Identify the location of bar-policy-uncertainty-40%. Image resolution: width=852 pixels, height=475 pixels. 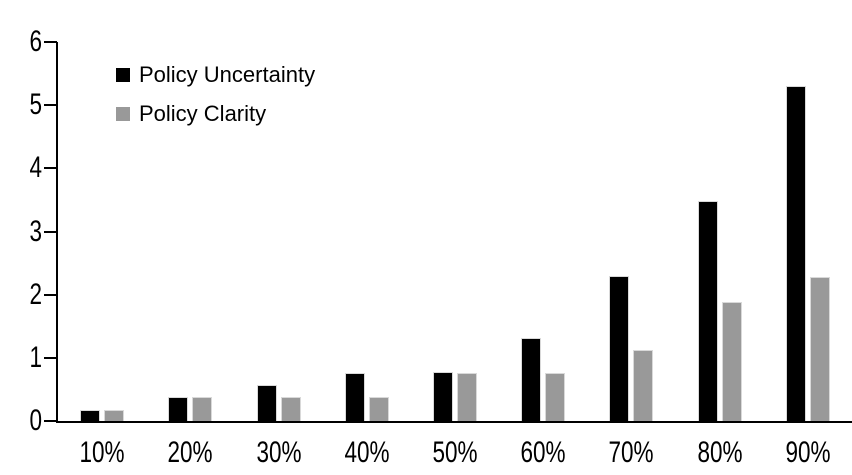
(355, 397).